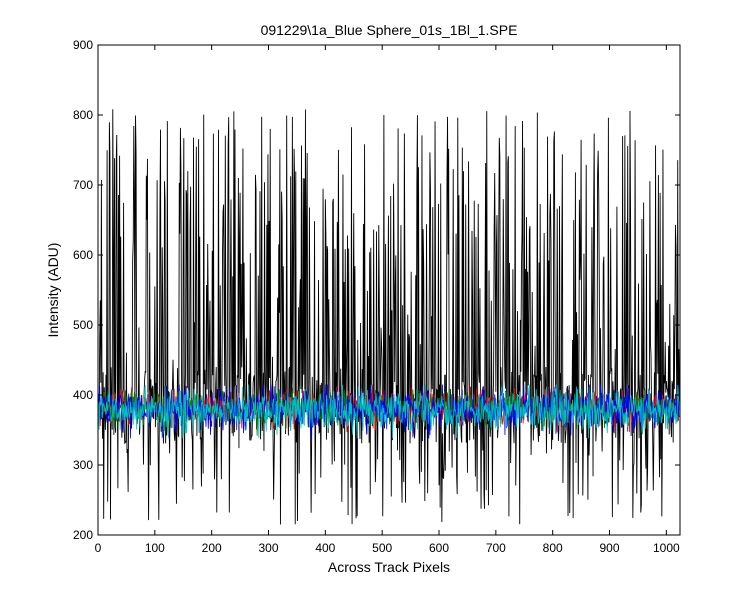 This screenshot has width=750, height=600. What do you see at coordinates (389, 30) in the screenshot?
I see `chart-title: 091229\1a_Blue Sphere_01s_1Bl_1.SPE` at bounding box center [389, 30].